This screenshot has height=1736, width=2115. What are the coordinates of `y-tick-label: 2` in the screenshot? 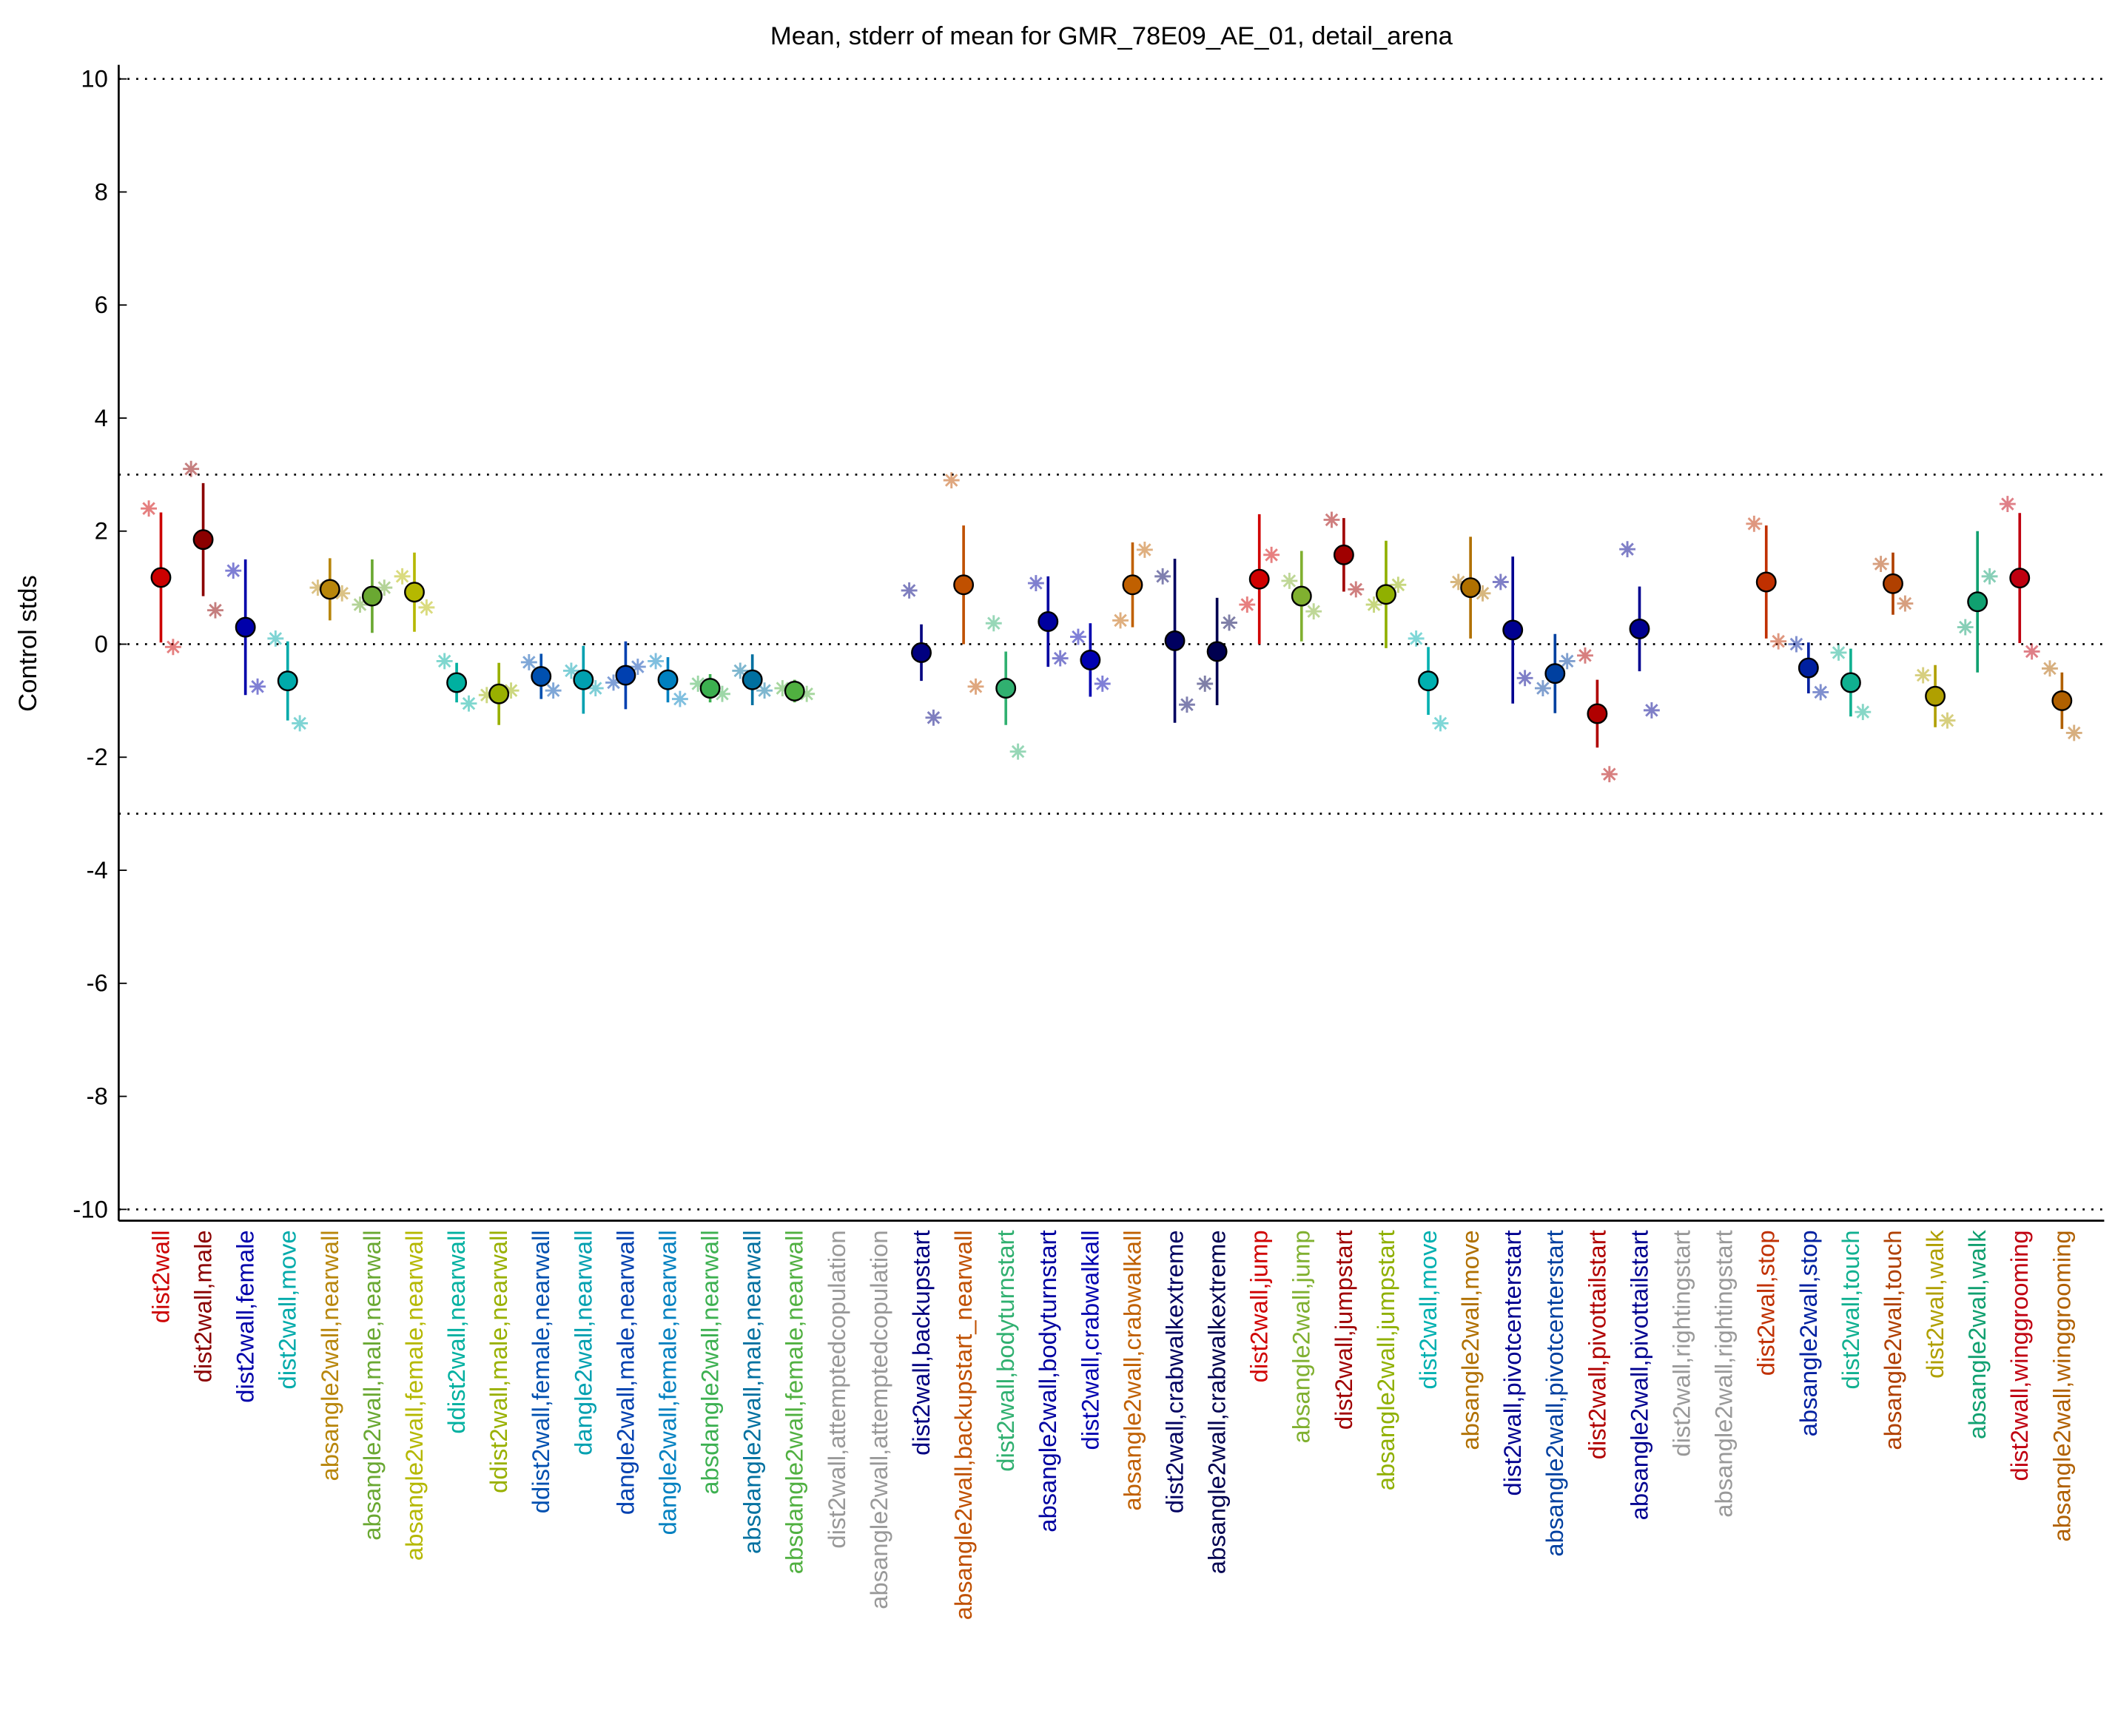 It's located at (101, 531).